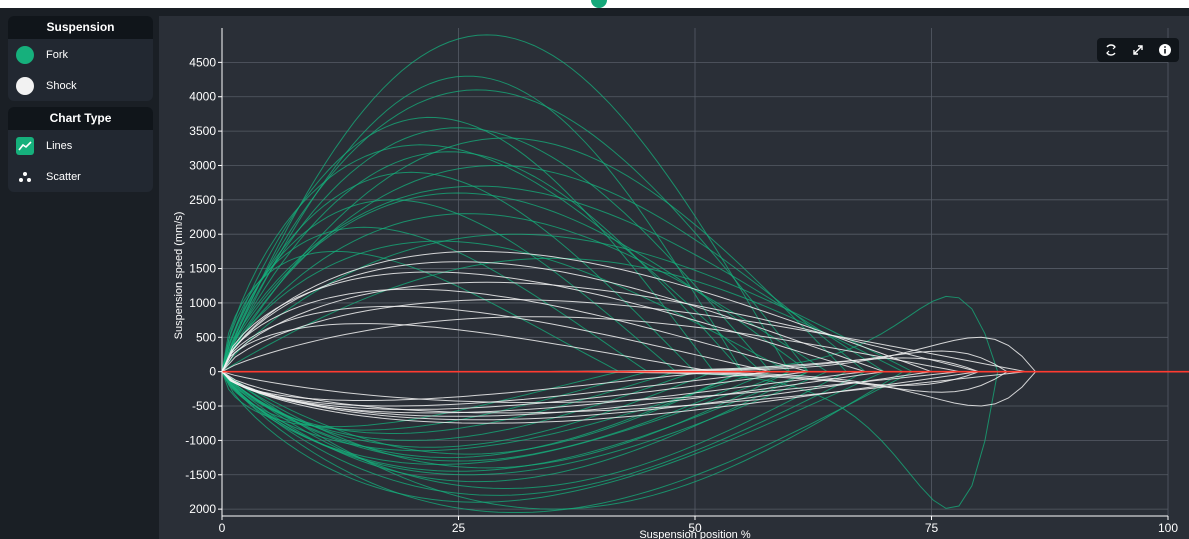 The image size is (1189, 539). What do you see at coordinates (202, 165) in the screenshot?
I see `y-tick-label: 3000` at bounding box center [202, 165].